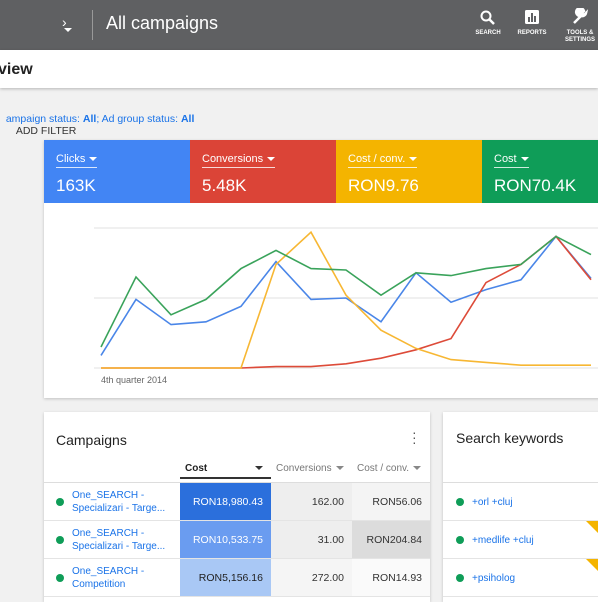 Image resolution: width=598 pixels, height=602 pixels. I want to click on metric-tile: Conversions 5.48K, so click(263, 171).